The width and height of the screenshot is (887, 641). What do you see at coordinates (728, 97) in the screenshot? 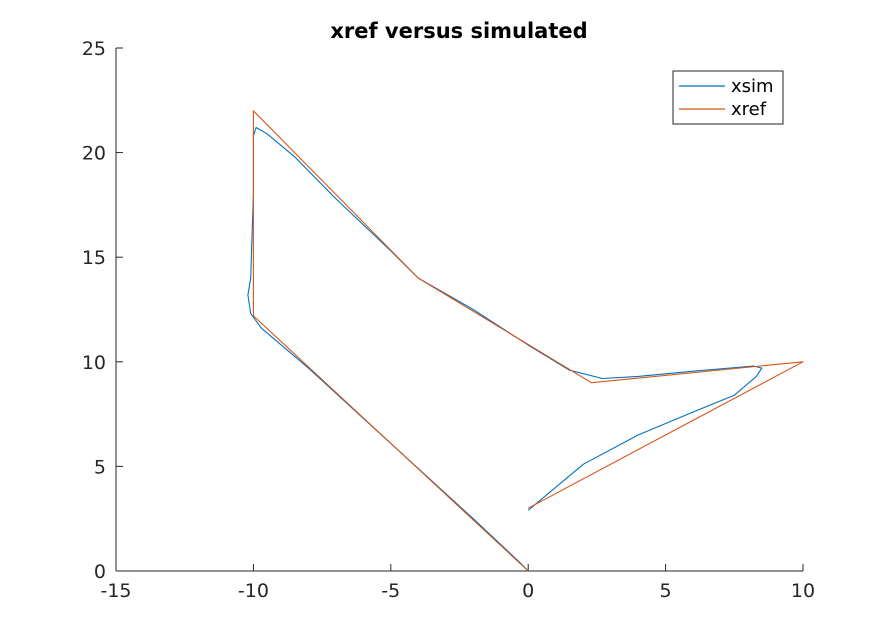
I see `legend-box` at bounding box center [728, 97].